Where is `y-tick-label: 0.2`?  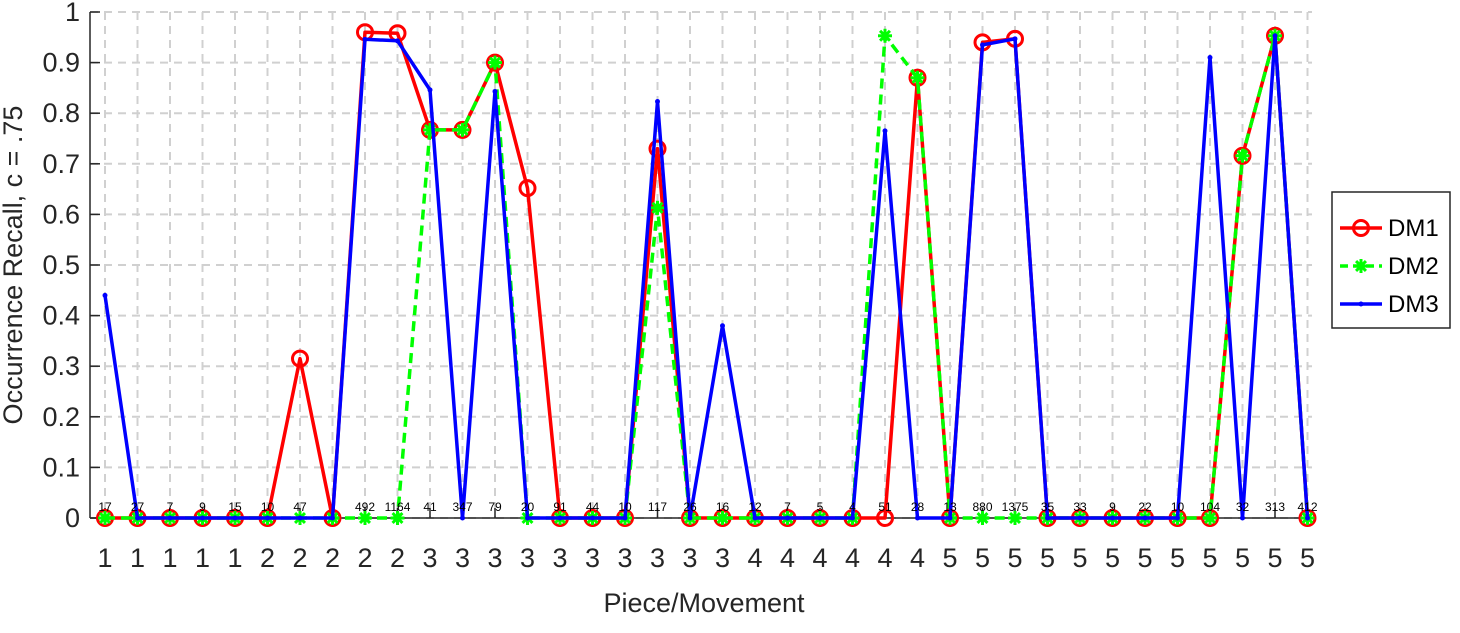
y-tick-label: 0.2 is located at coordinates (61, 417).